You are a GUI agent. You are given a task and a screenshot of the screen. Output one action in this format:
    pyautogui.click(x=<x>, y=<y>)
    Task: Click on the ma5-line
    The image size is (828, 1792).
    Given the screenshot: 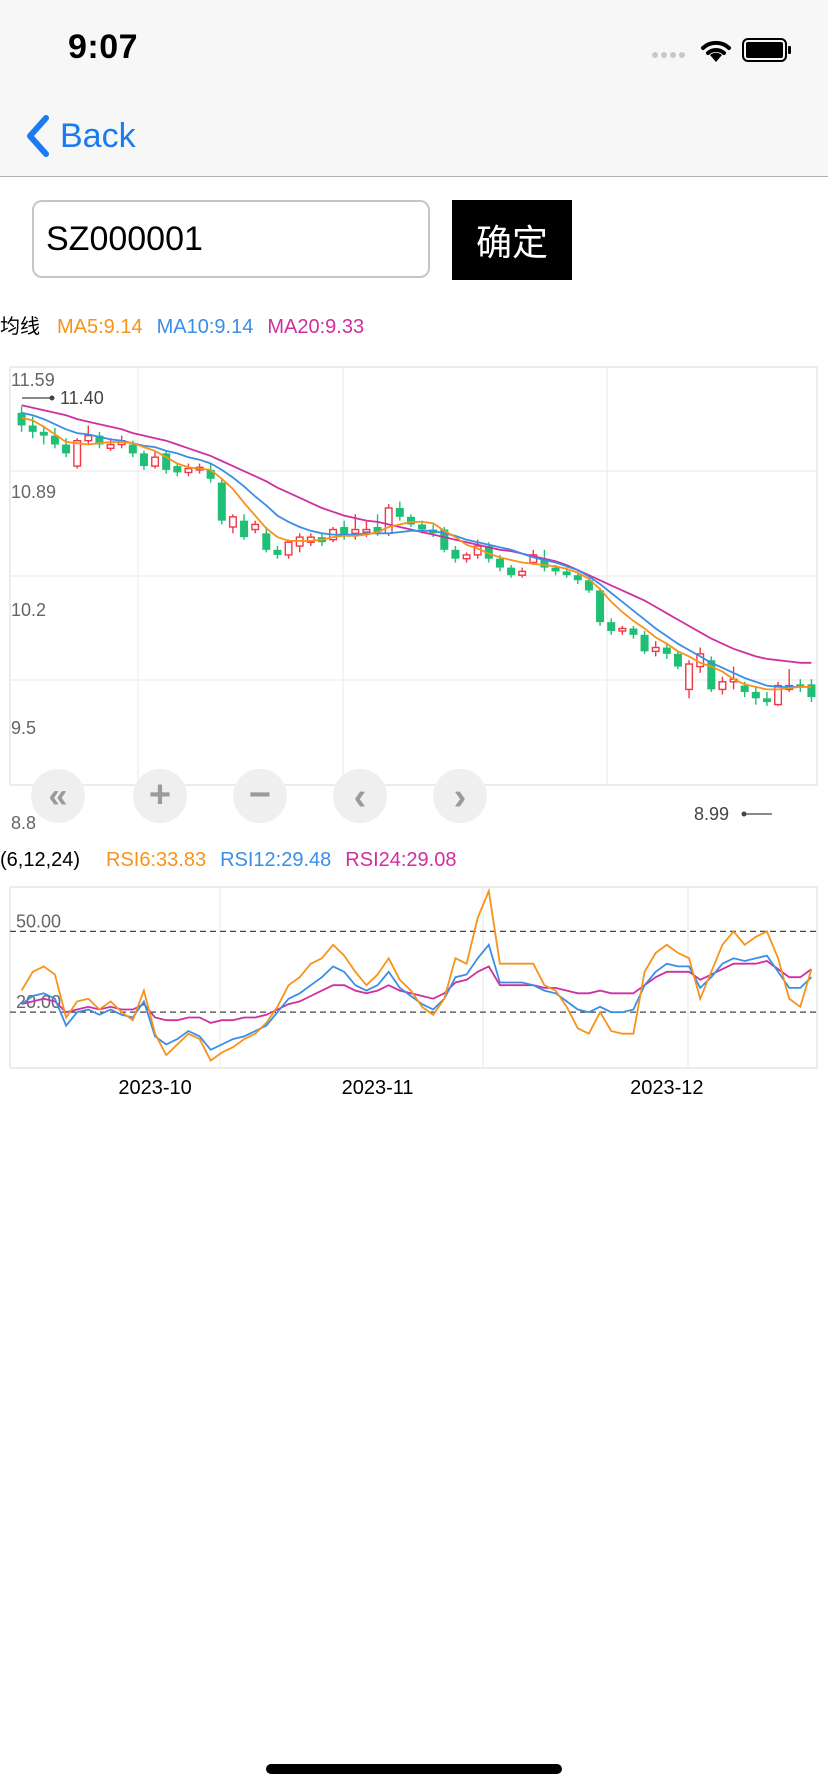 What is the action you would take?
    pyautogui.click(x=416, y=554)
    